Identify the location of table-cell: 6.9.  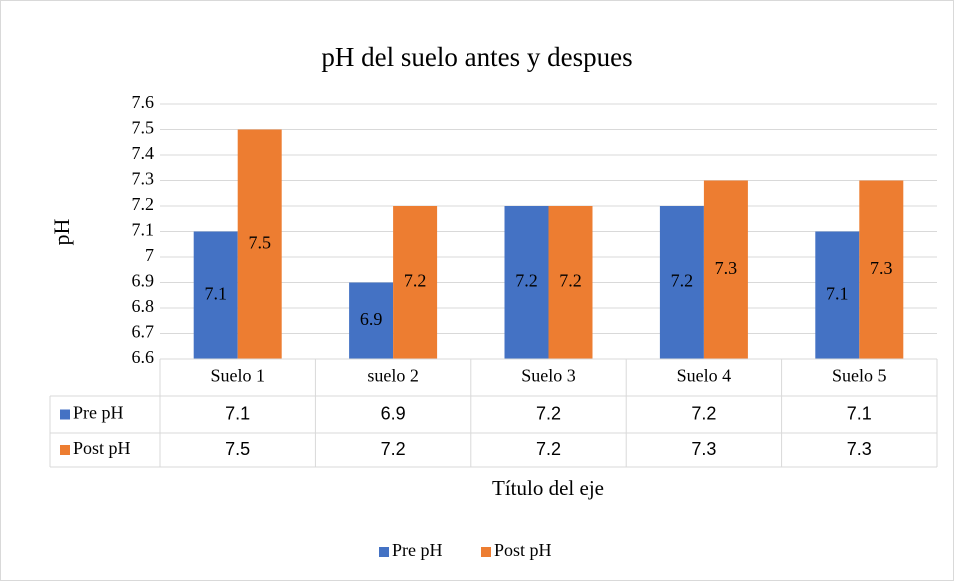
(393, 413).